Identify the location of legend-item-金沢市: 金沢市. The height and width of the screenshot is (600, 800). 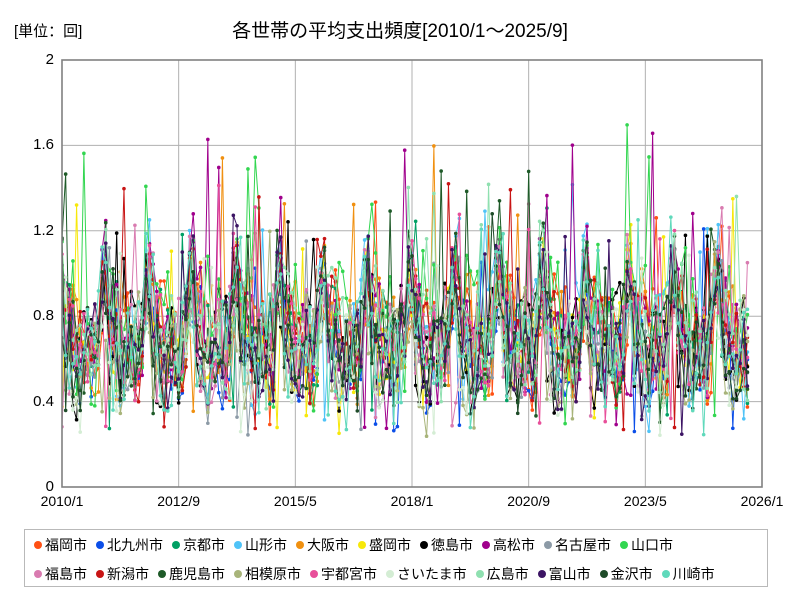
(626, 574).